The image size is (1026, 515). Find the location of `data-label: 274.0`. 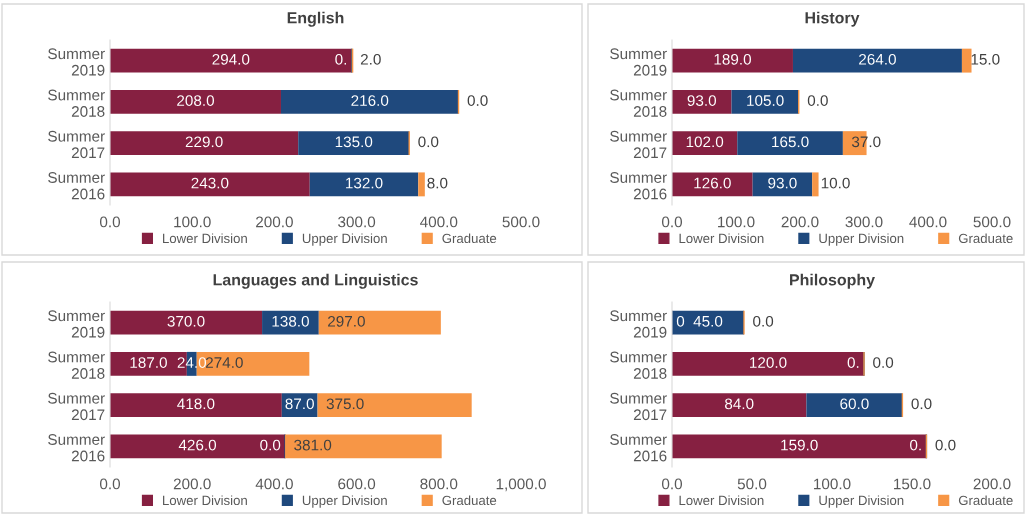

data-label: 274.0 is located at coordinates (224, 362).